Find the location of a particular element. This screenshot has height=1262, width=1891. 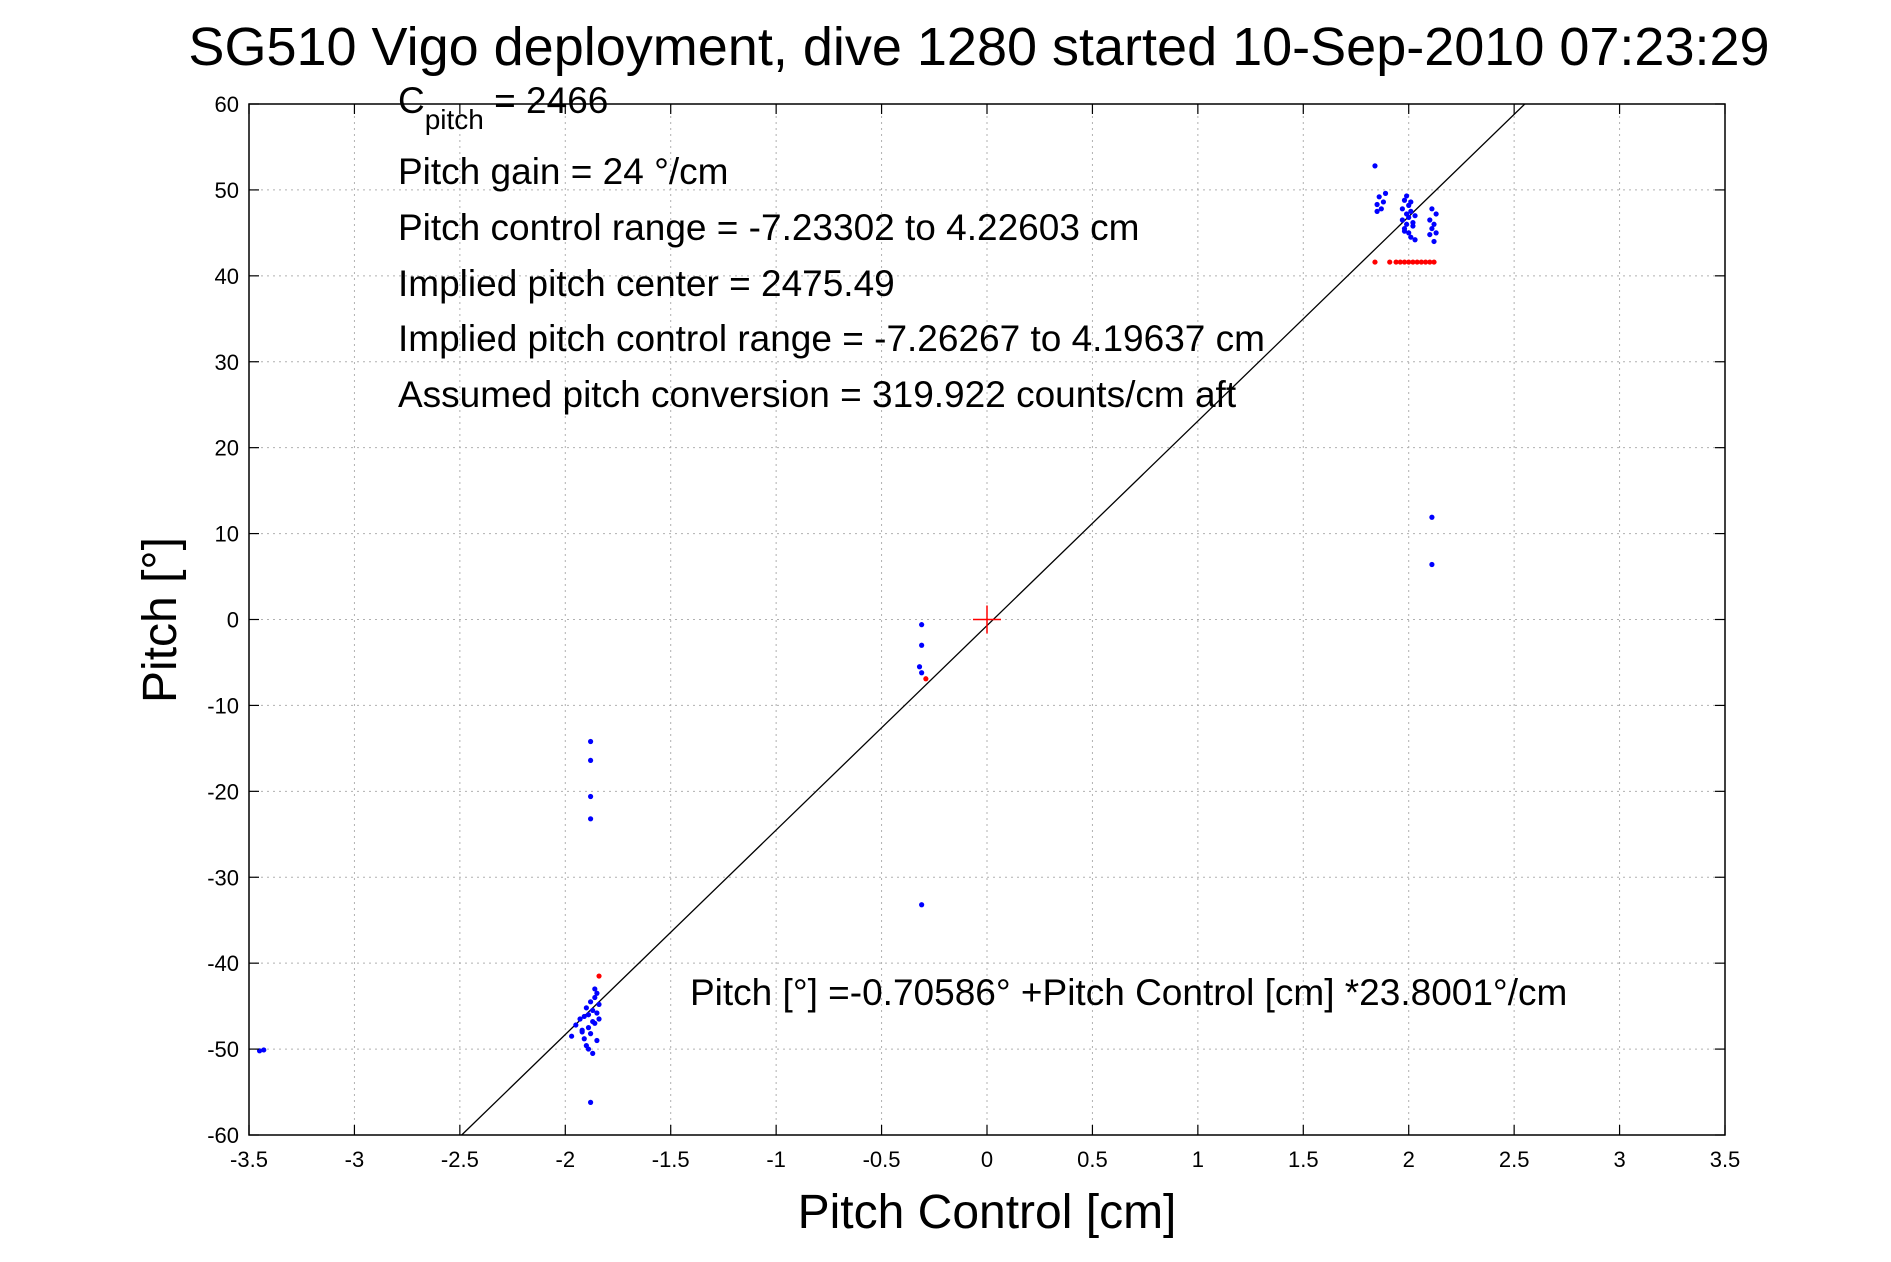

y-tick-label: -40 is located at coordinates (223, 963).